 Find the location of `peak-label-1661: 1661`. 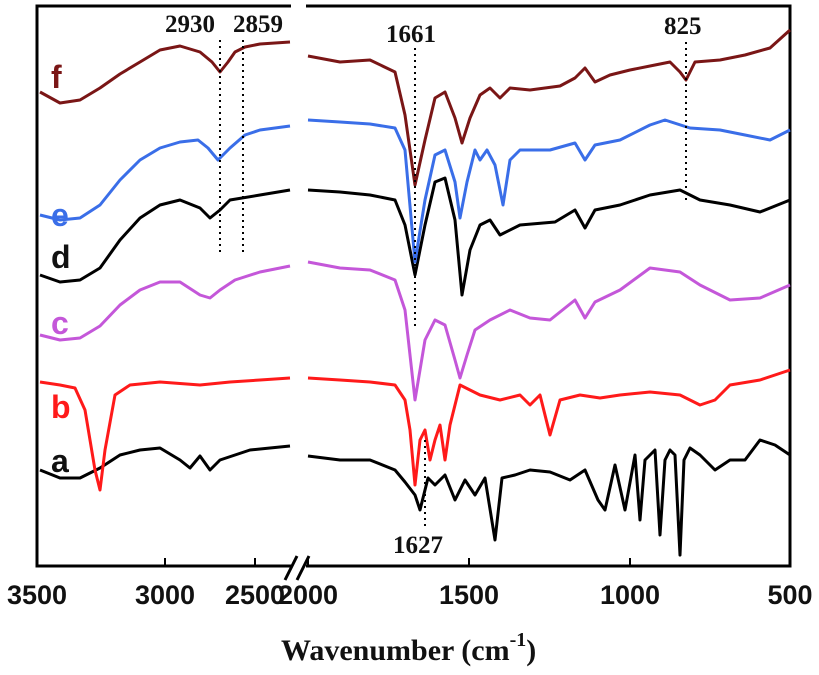

peak-label-1661: 1661 is located at coordinates (411, 34).